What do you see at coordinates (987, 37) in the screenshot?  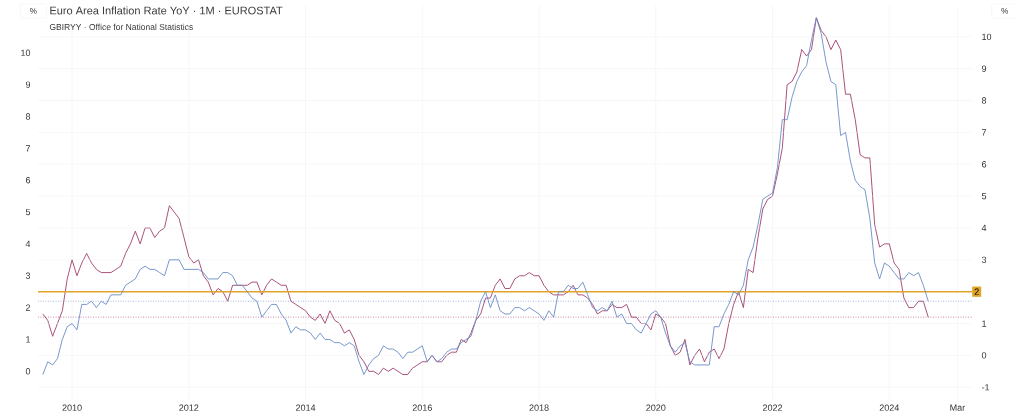 I see `y2-tick-label: 10` at bounding box center [987, 37].